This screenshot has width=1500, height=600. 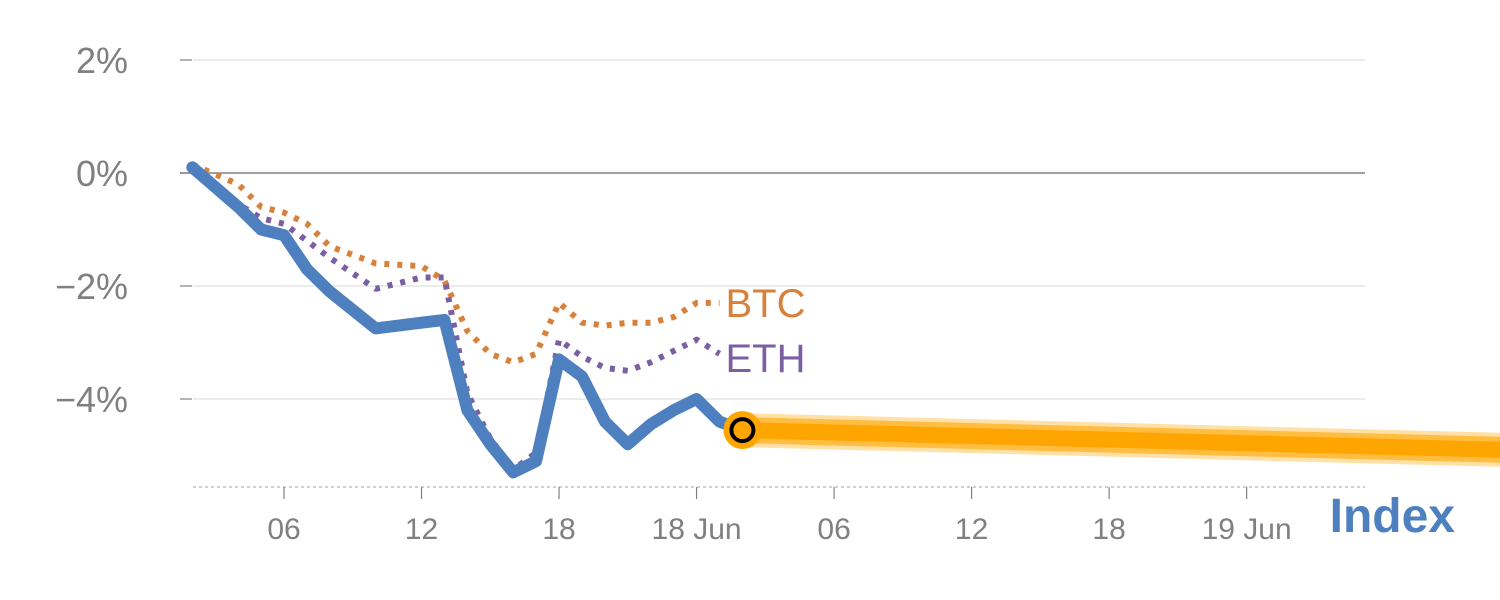 I want to click on x-axis: 06 12 18 18 Jun 06 12 18 19 Jun, so click(x=779, y=516).